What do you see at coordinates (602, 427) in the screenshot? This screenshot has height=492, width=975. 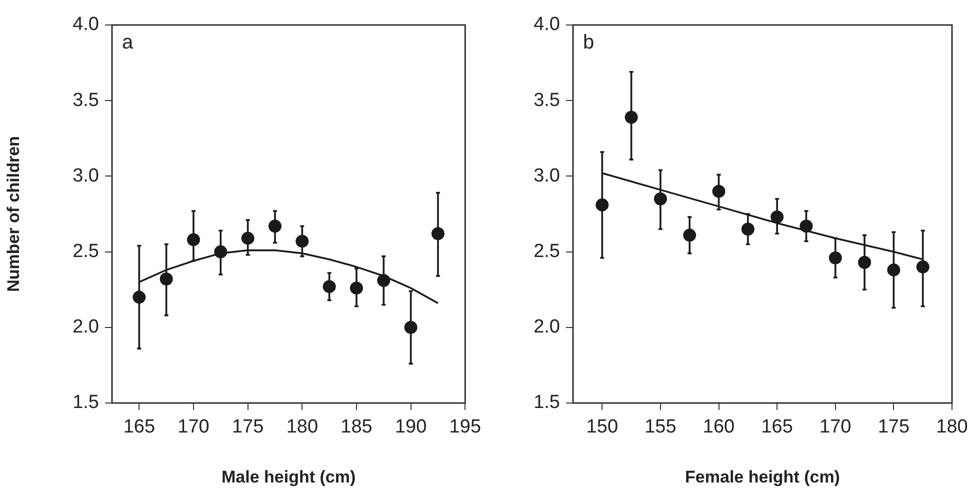 I see `x-tick-label: 150` at bounding box center [602, 427].